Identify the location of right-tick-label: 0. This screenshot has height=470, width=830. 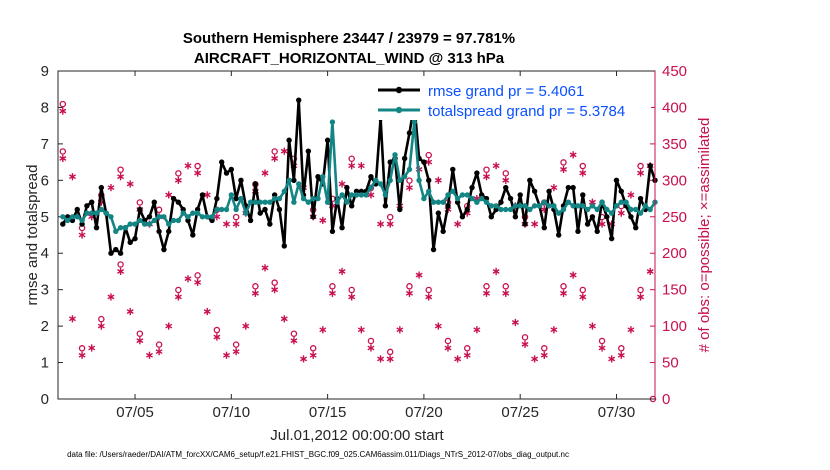
(666, 399).